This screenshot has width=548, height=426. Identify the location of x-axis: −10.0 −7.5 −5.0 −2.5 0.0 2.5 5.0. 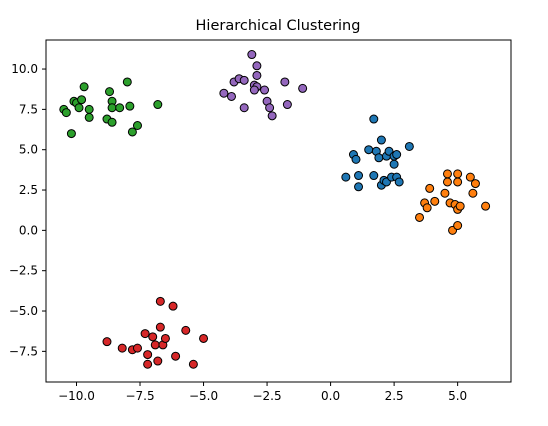
(262, 392).